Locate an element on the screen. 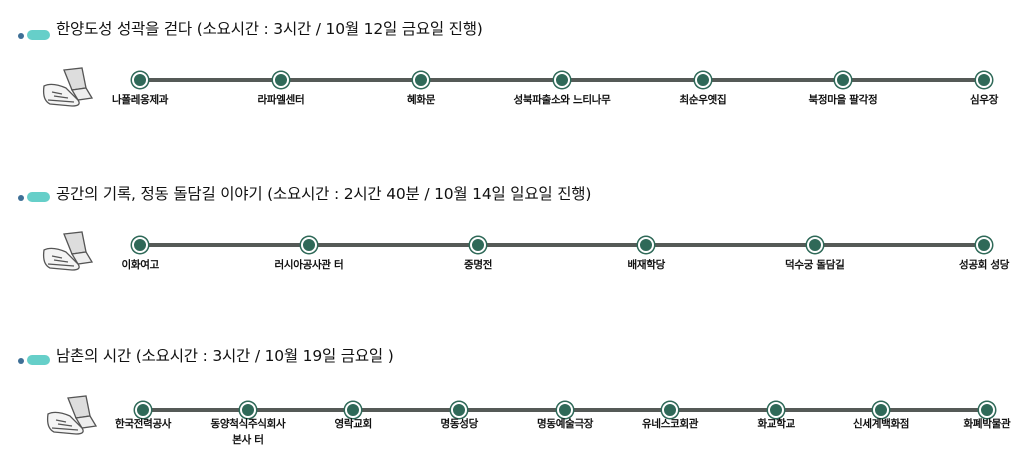 This screenshot has width=1020, height=474. stop-label: 라파엘센터 is located at coordinates (281, 100).